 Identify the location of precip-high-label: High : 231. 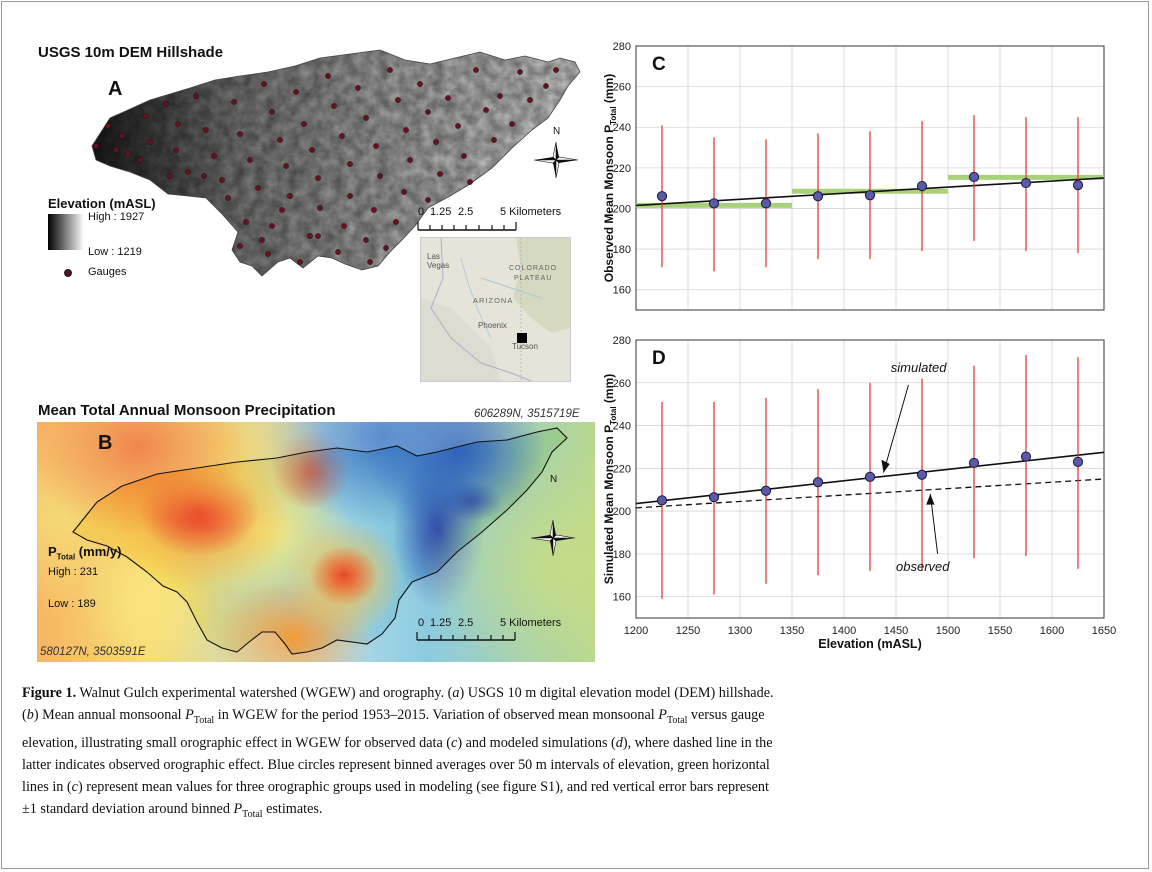
(73, 572).